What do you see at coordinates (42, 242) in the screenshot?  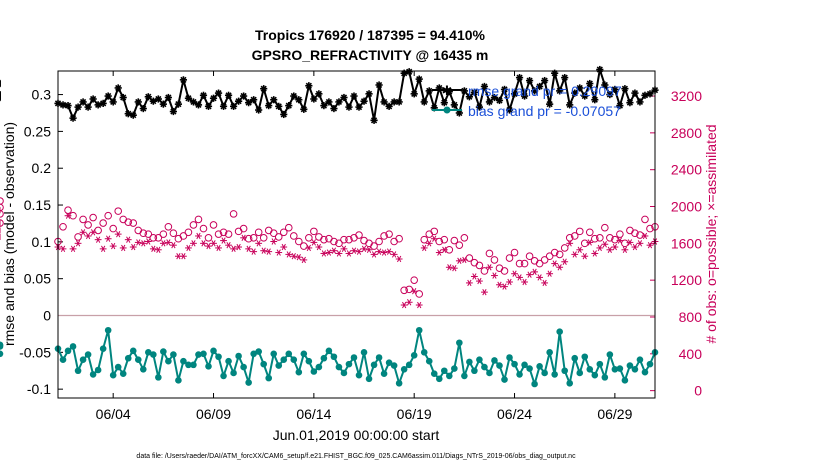 I see `y-left-tick-label: 0.1` at bounding box center [42, 242].